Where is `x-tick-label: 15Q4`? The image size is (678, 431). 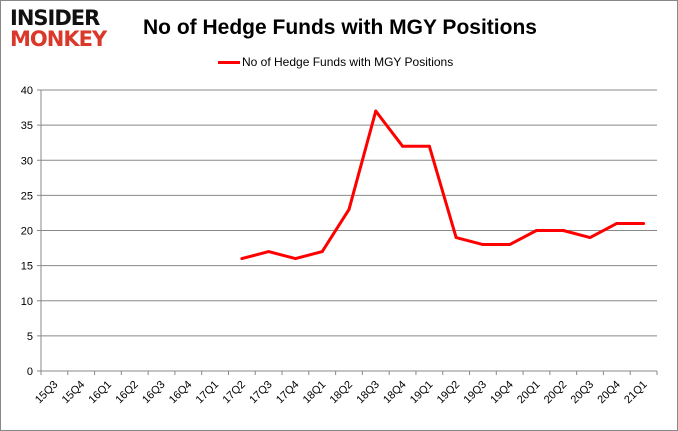 x-tick-label: 15Q4 is located at coordinates (74, 393).